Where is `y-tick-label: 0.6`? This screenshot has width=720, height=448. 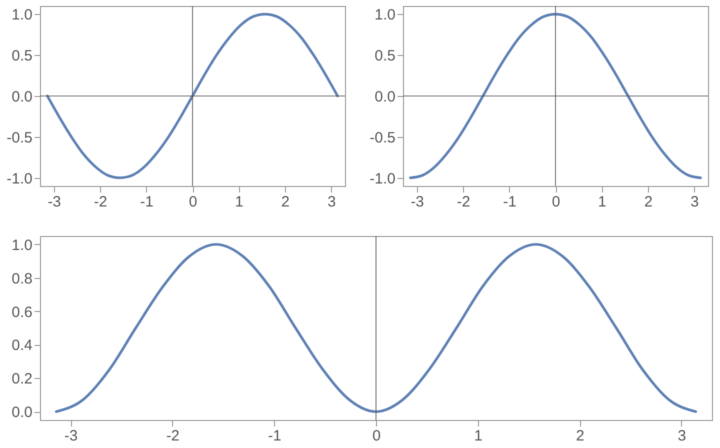
y-tick-label: 0.6 is located at coordinates (22, 312).